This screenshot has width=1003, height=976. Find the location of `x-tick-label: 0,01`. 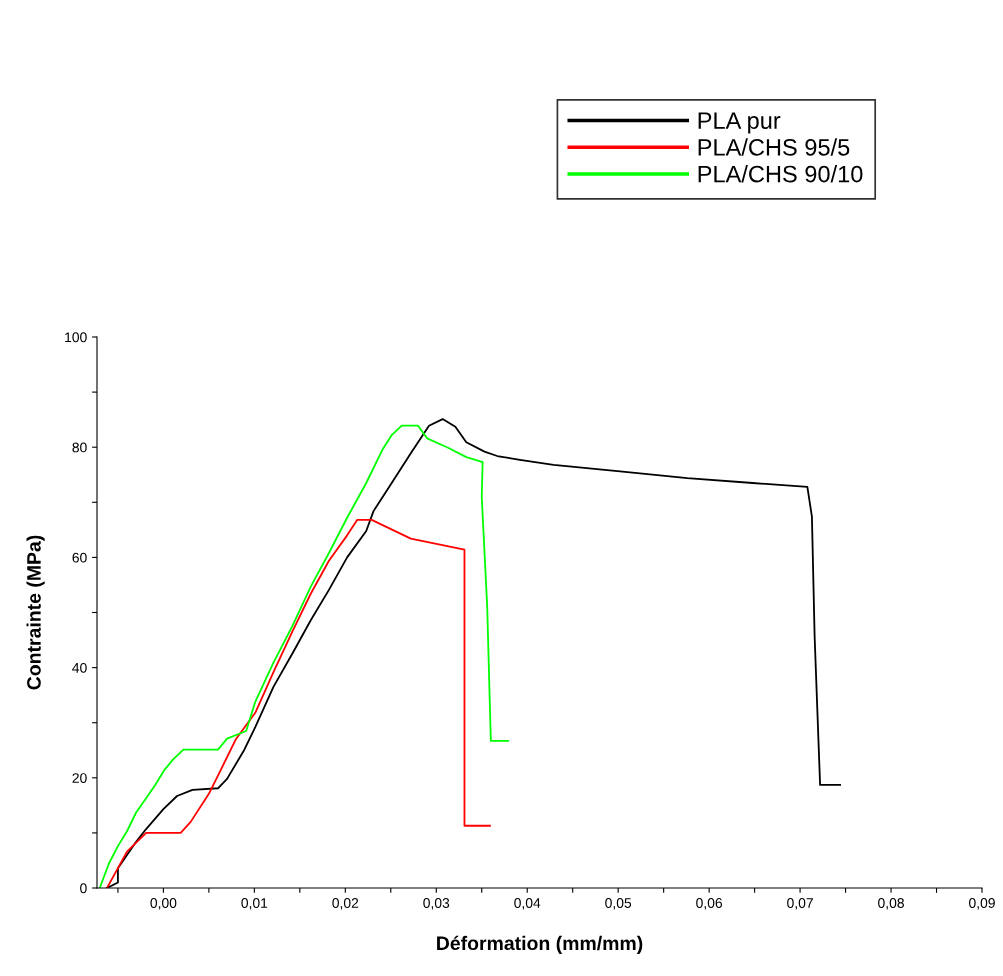

x-tick-label: 0,01 is located at coordinates (254, 904).